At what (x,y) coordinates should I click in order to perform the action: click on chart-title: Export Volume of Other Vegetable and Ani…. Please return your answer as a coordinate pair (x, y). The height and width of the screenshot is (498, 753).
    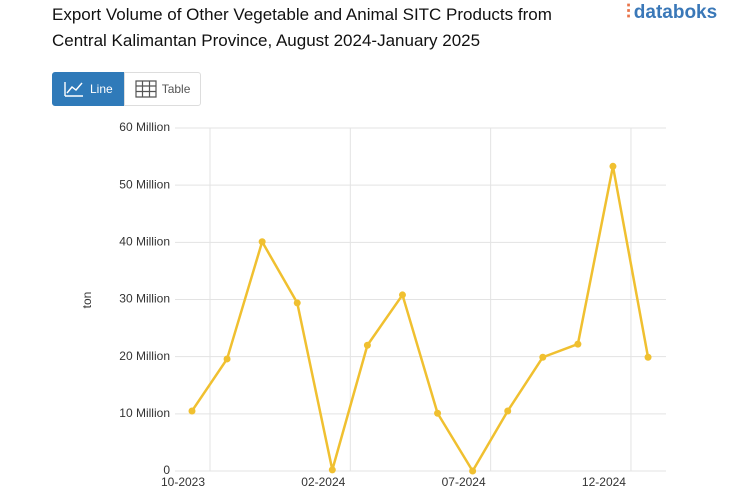
    Looking at the image, I should click on (302, 27).